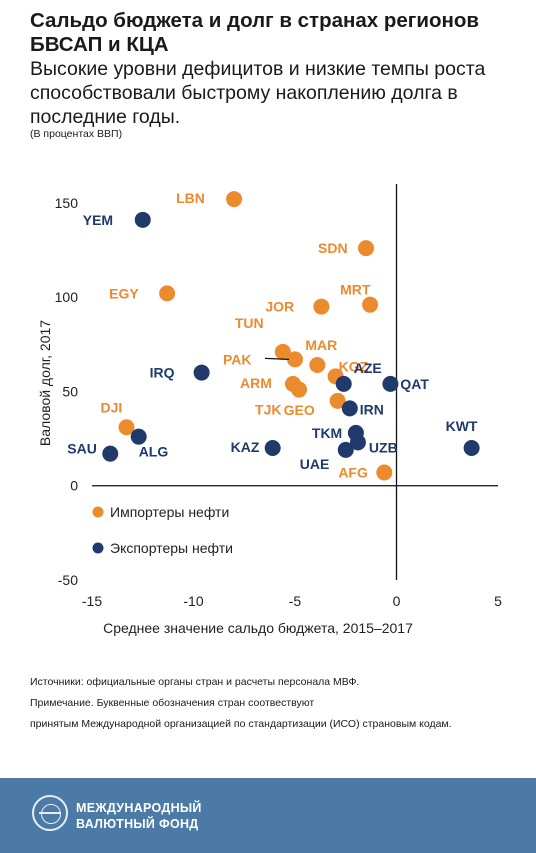 Image resolution: width=536 pixels, height=853 pixels. I want to click on point-label-aze: AZE, so click(368, 368).